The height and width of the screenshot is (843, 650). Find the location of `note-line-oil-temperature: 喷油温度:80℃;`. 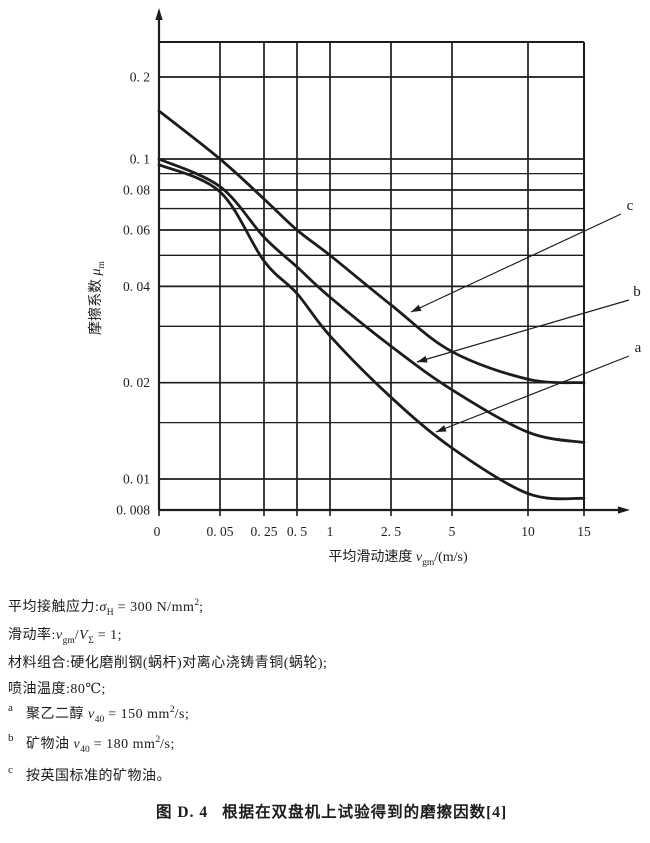

note-line-oil-temperature: 喷油温度:80℃; is located at coordinates (57, 689).